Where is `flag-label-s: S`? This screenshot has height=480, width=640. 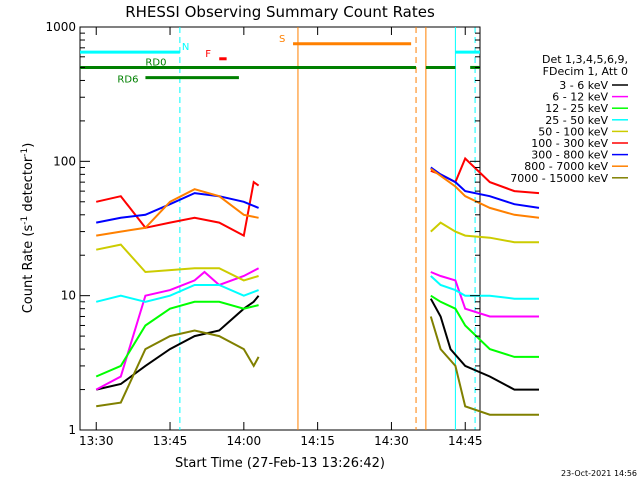
flag-label-s: S is located at coordinates (282, 39).